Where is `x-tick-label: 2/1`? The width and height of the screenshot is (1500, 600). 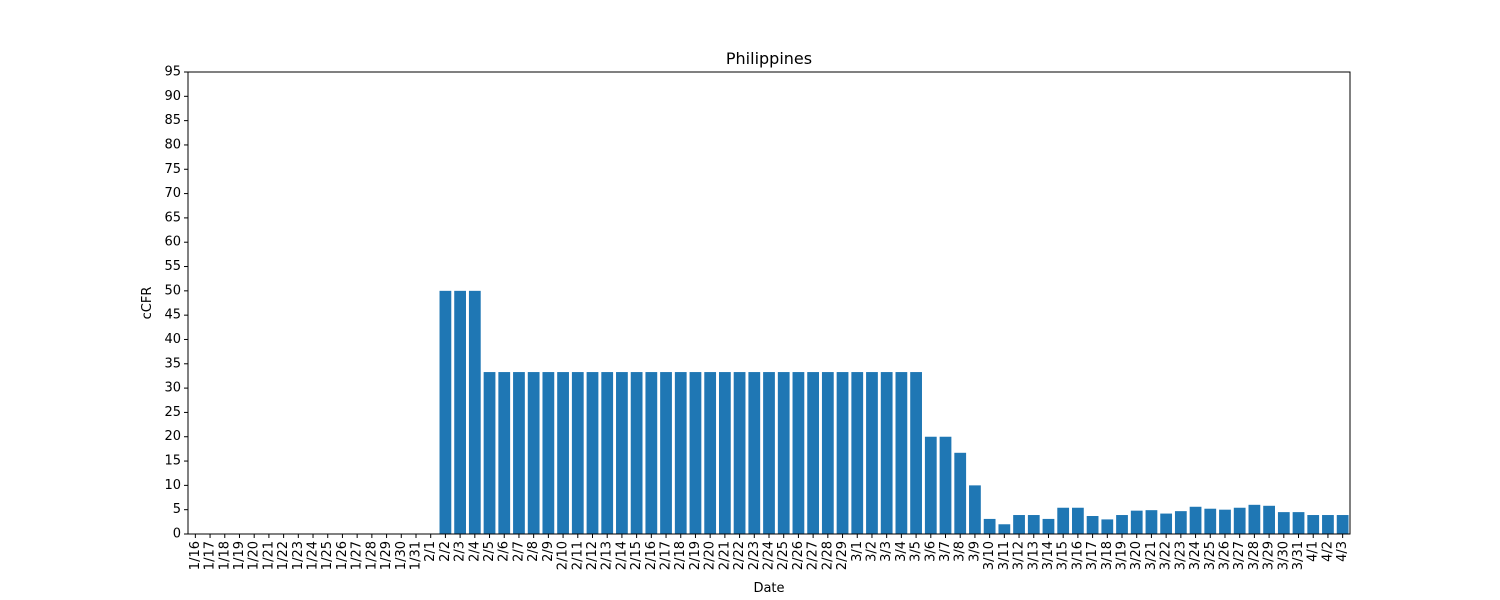
x-tick-label: 2/1 is located at coordinates (430, 551).